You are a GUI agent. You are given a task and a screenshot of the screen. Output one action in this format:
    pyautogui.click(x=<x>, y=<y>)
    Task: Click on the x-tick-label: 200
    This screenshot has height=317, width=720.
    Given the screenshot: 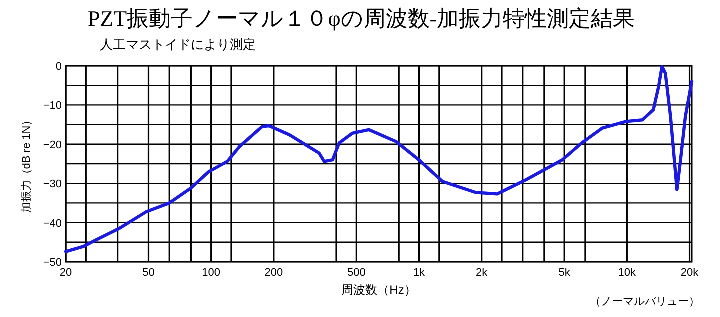 What is the action you would take?
    pyautogui.click(x=274, y=273)
    